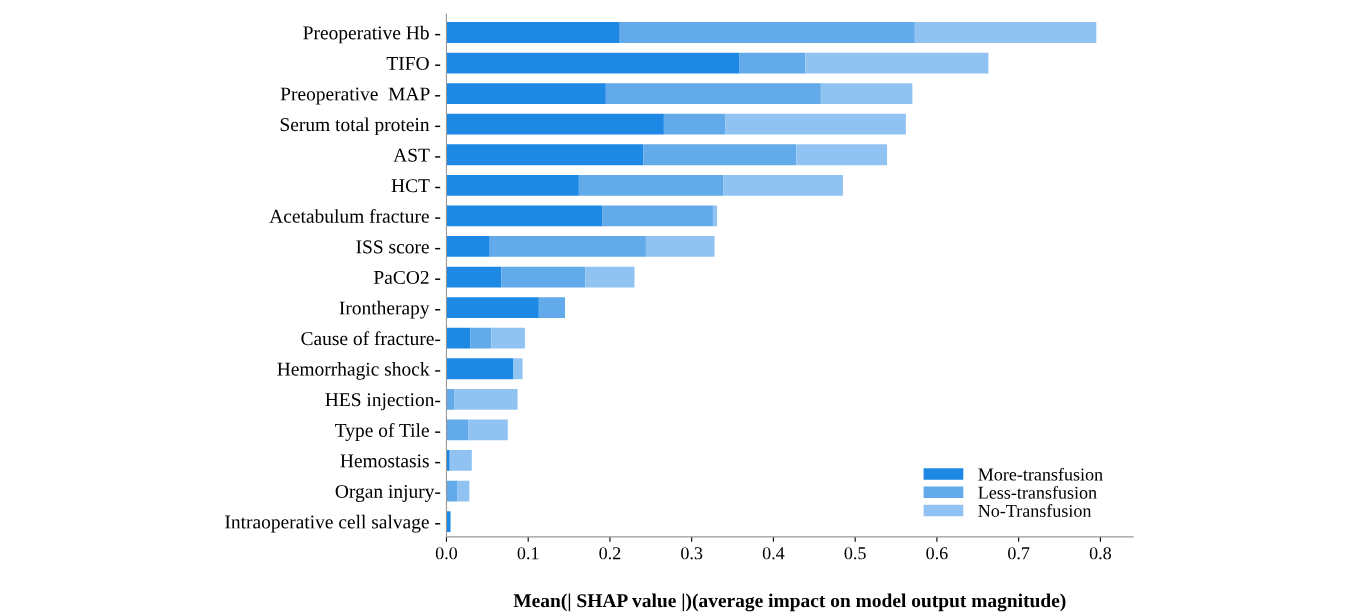 This screenshot has width=1357, height=615. What do you see at coordinates (383, 402) in the screenshot?
I see `y-tick-label: HES injection-` at bounding box center [383, 402].